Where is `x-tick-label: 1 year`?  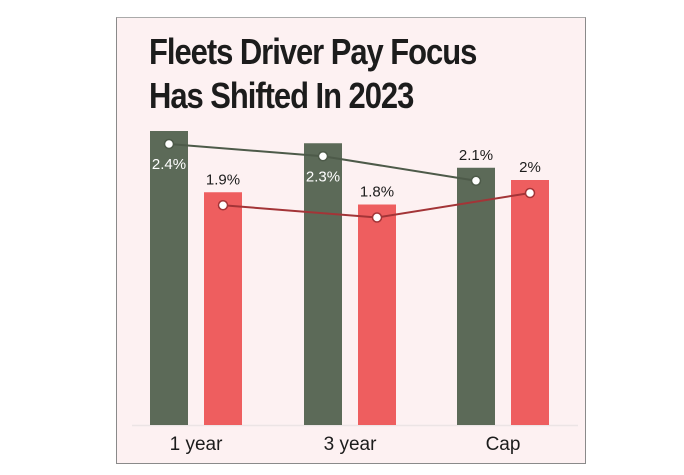
x-tick-label: 1 year is located at coordinates (196, 444).